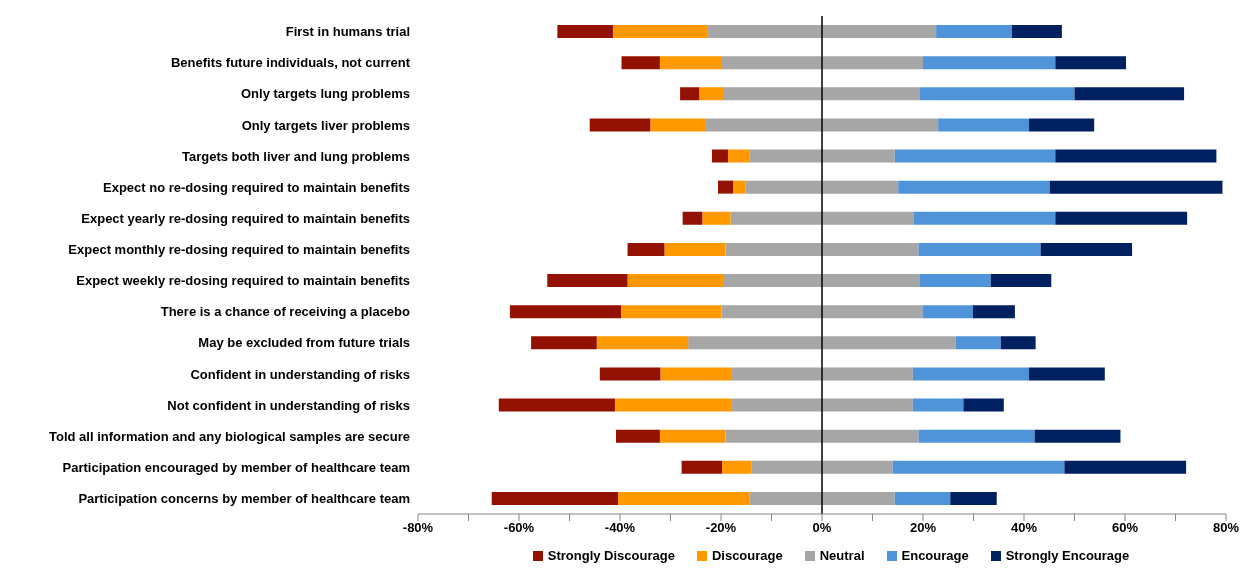 The height and width of the screenshot is (581, 1252). What do you see at coordinates (239, 250) in the screenshot?
I see `y-tick-label: Expect monthly re-dosing required to maintain benefits` at bounding box center [239, 250].